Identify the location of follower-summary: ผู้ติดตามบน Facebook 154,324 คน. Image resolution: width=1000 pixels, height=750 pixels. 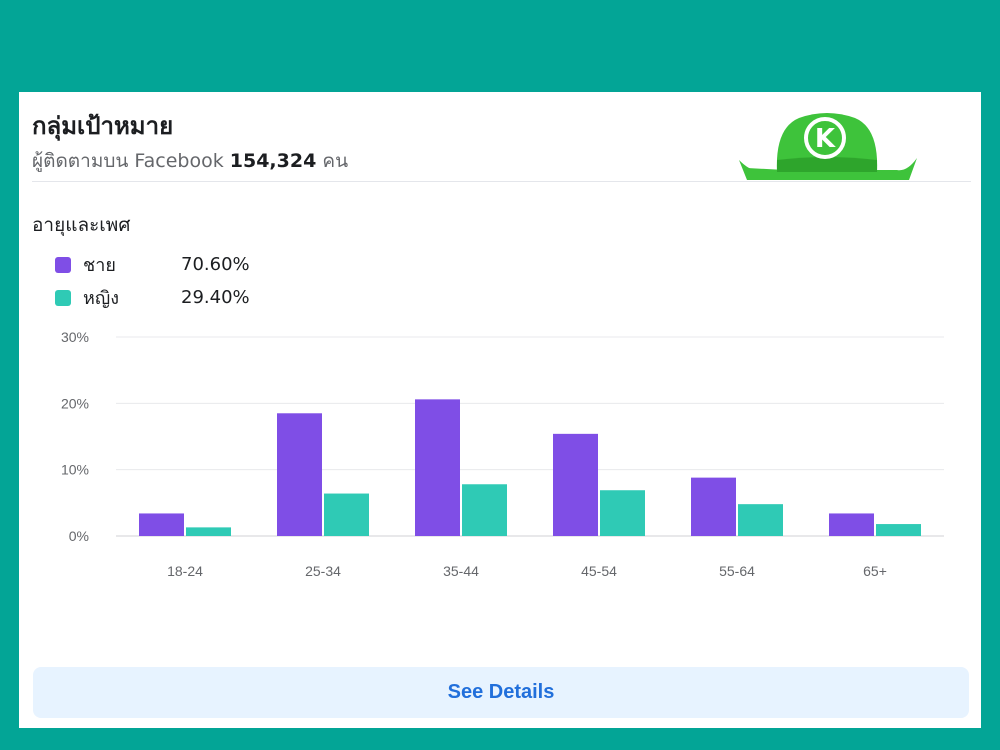
(190, 161).